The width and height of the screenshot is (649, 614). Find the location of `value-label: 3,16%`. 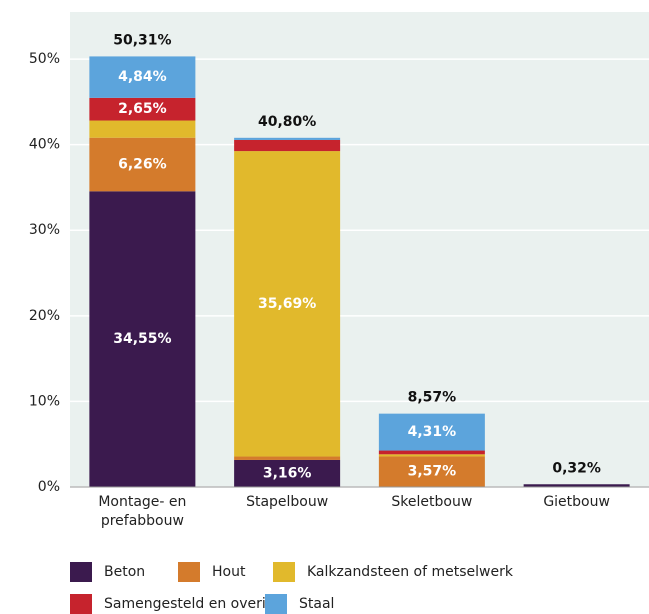

value-label: 3,16% is located at coordinates (287, 473).